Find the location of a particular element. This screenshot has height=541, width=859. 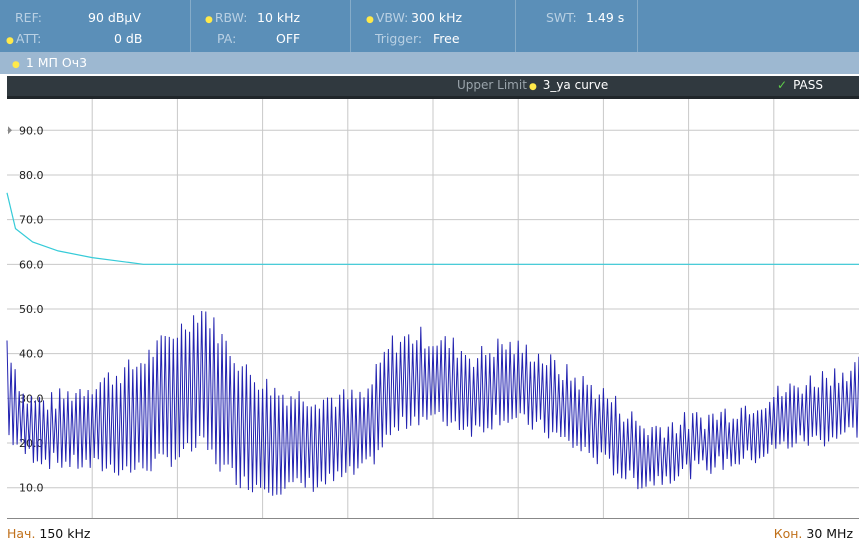

y-tick-label: 70.0 is located at coordinates (31, 220).